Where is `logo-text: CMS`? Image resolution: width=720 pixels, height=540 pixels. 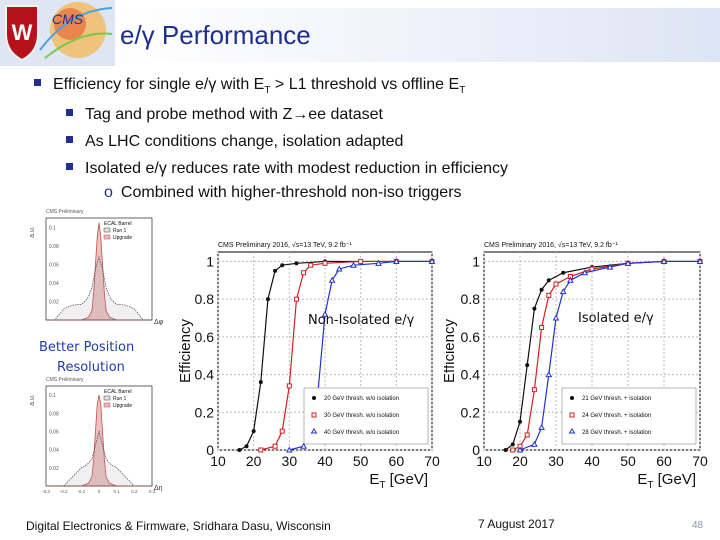
logo-text: CMS is located at coordinates (68, 19).